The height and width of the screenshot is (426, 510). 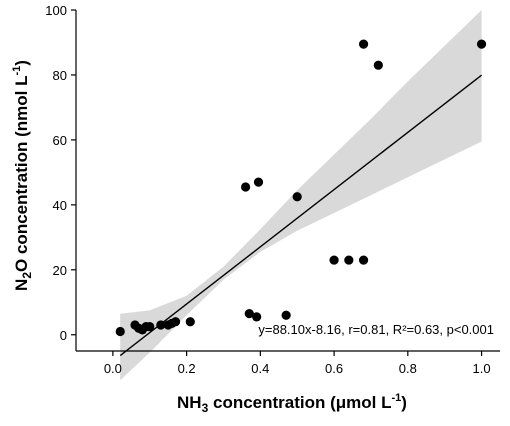 I want to click on x-axis-title-part: NH, so click(x=189, y=402).